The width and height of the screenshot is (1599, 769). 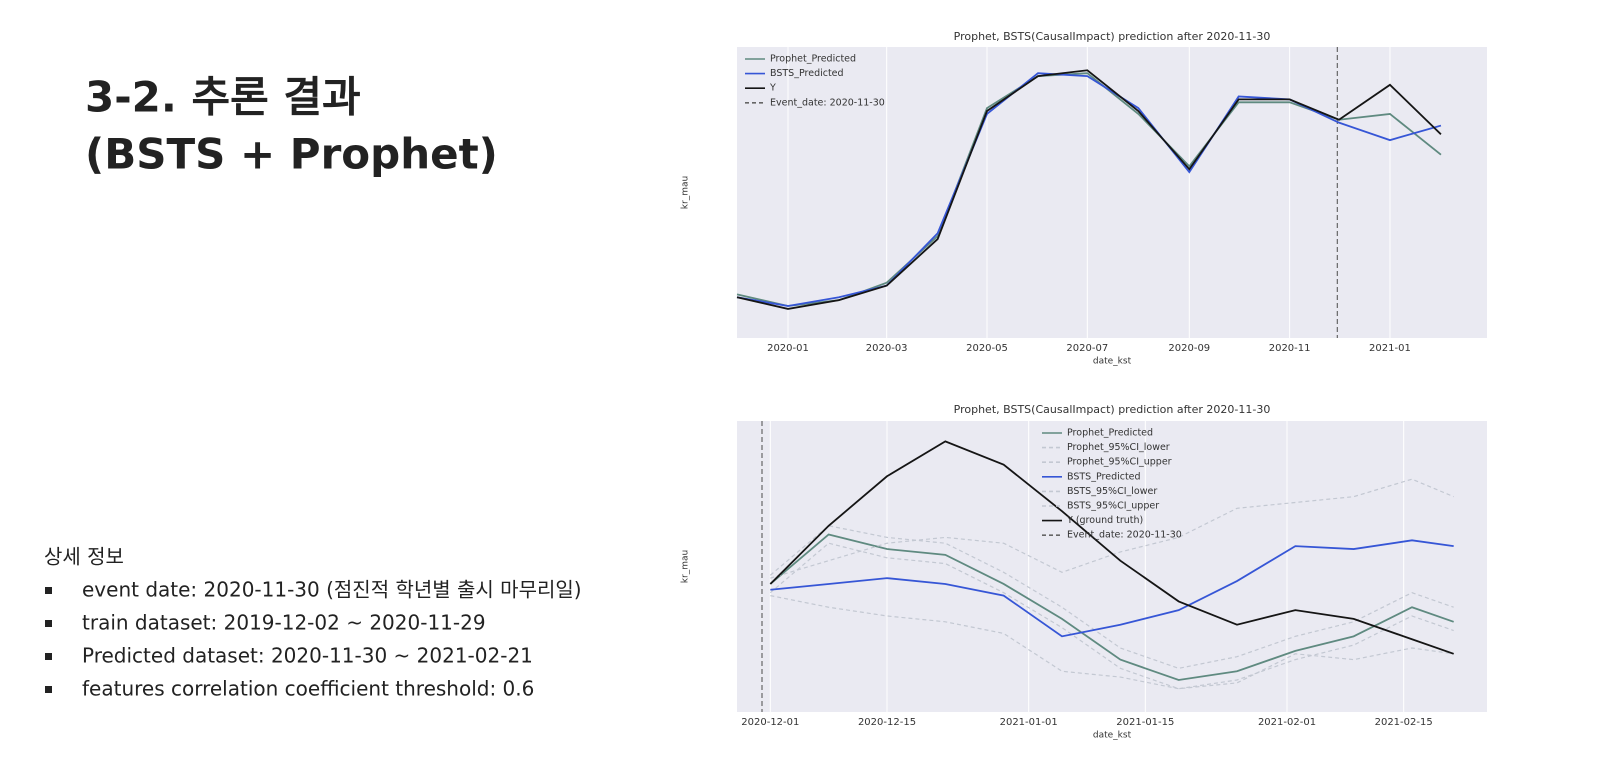 What do you see at coordinates (887, 348) in the screenshot?
I see `x-tick-label: 2020-03` at bounding box center [887, 348].